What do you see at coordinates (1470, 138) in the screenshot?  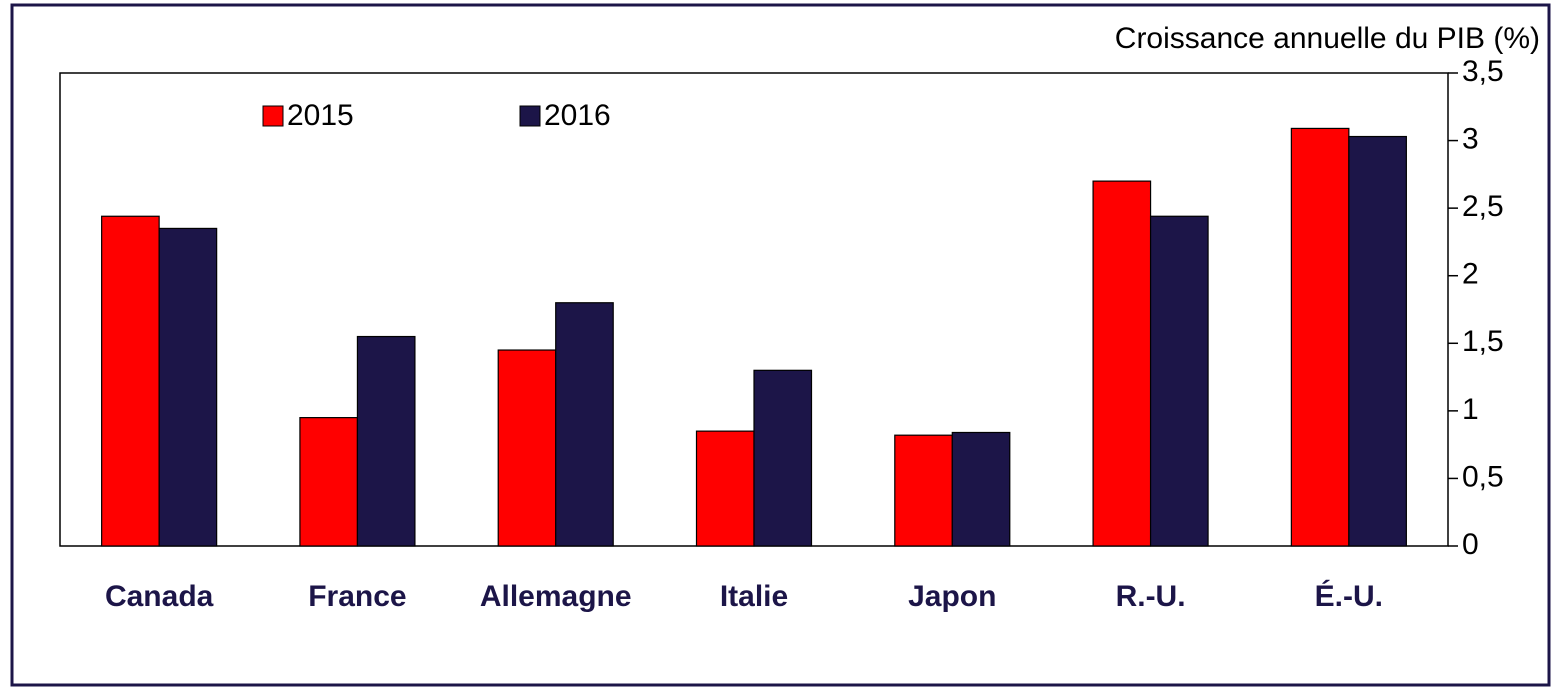 I see `y-tick-label: 3` at bounding box center [1470, 138].